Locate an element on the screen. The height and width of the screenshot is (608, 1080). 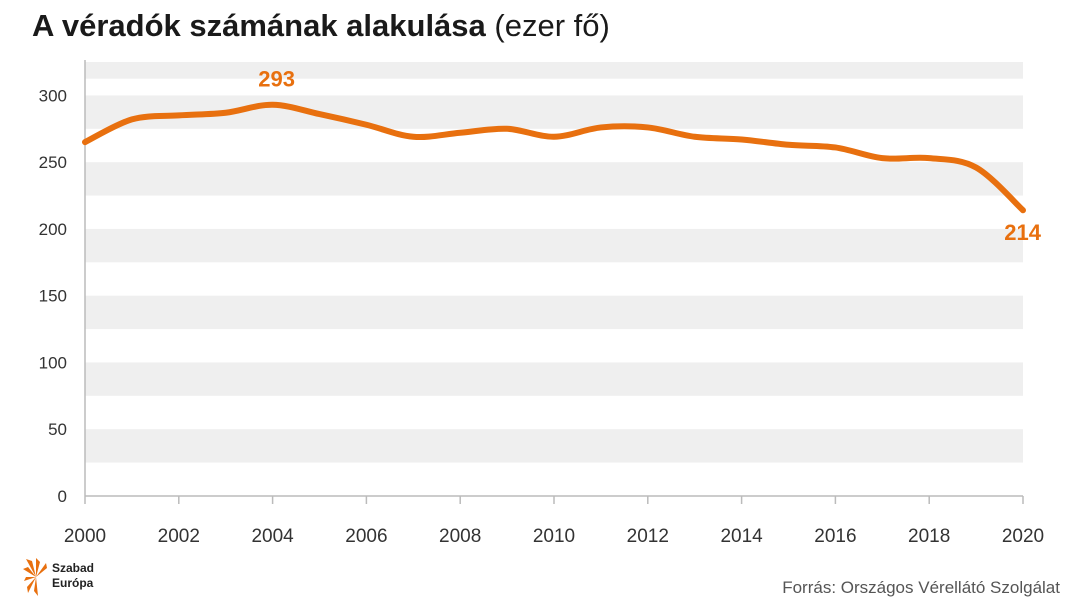
x-tick-label: 2000 is located at coordinates (85, 536).